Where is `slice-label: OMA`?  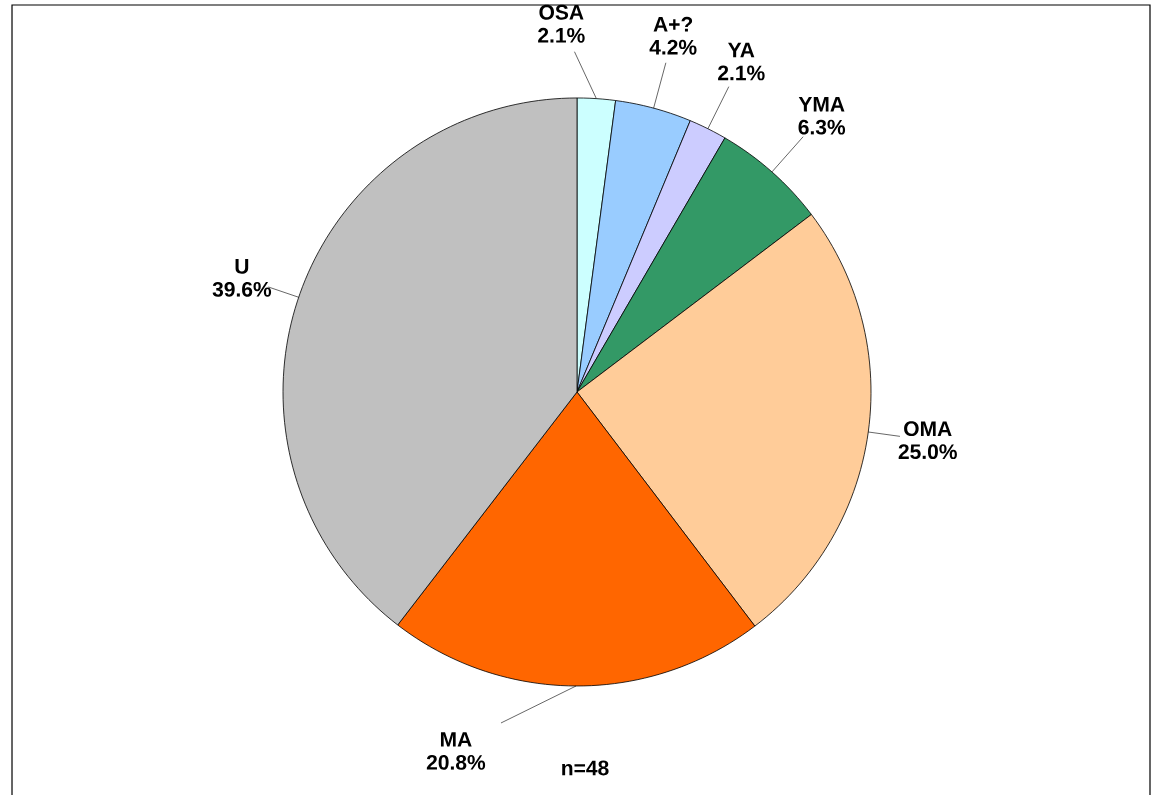 slice-label: OMA is located at coordinates (928, 429).